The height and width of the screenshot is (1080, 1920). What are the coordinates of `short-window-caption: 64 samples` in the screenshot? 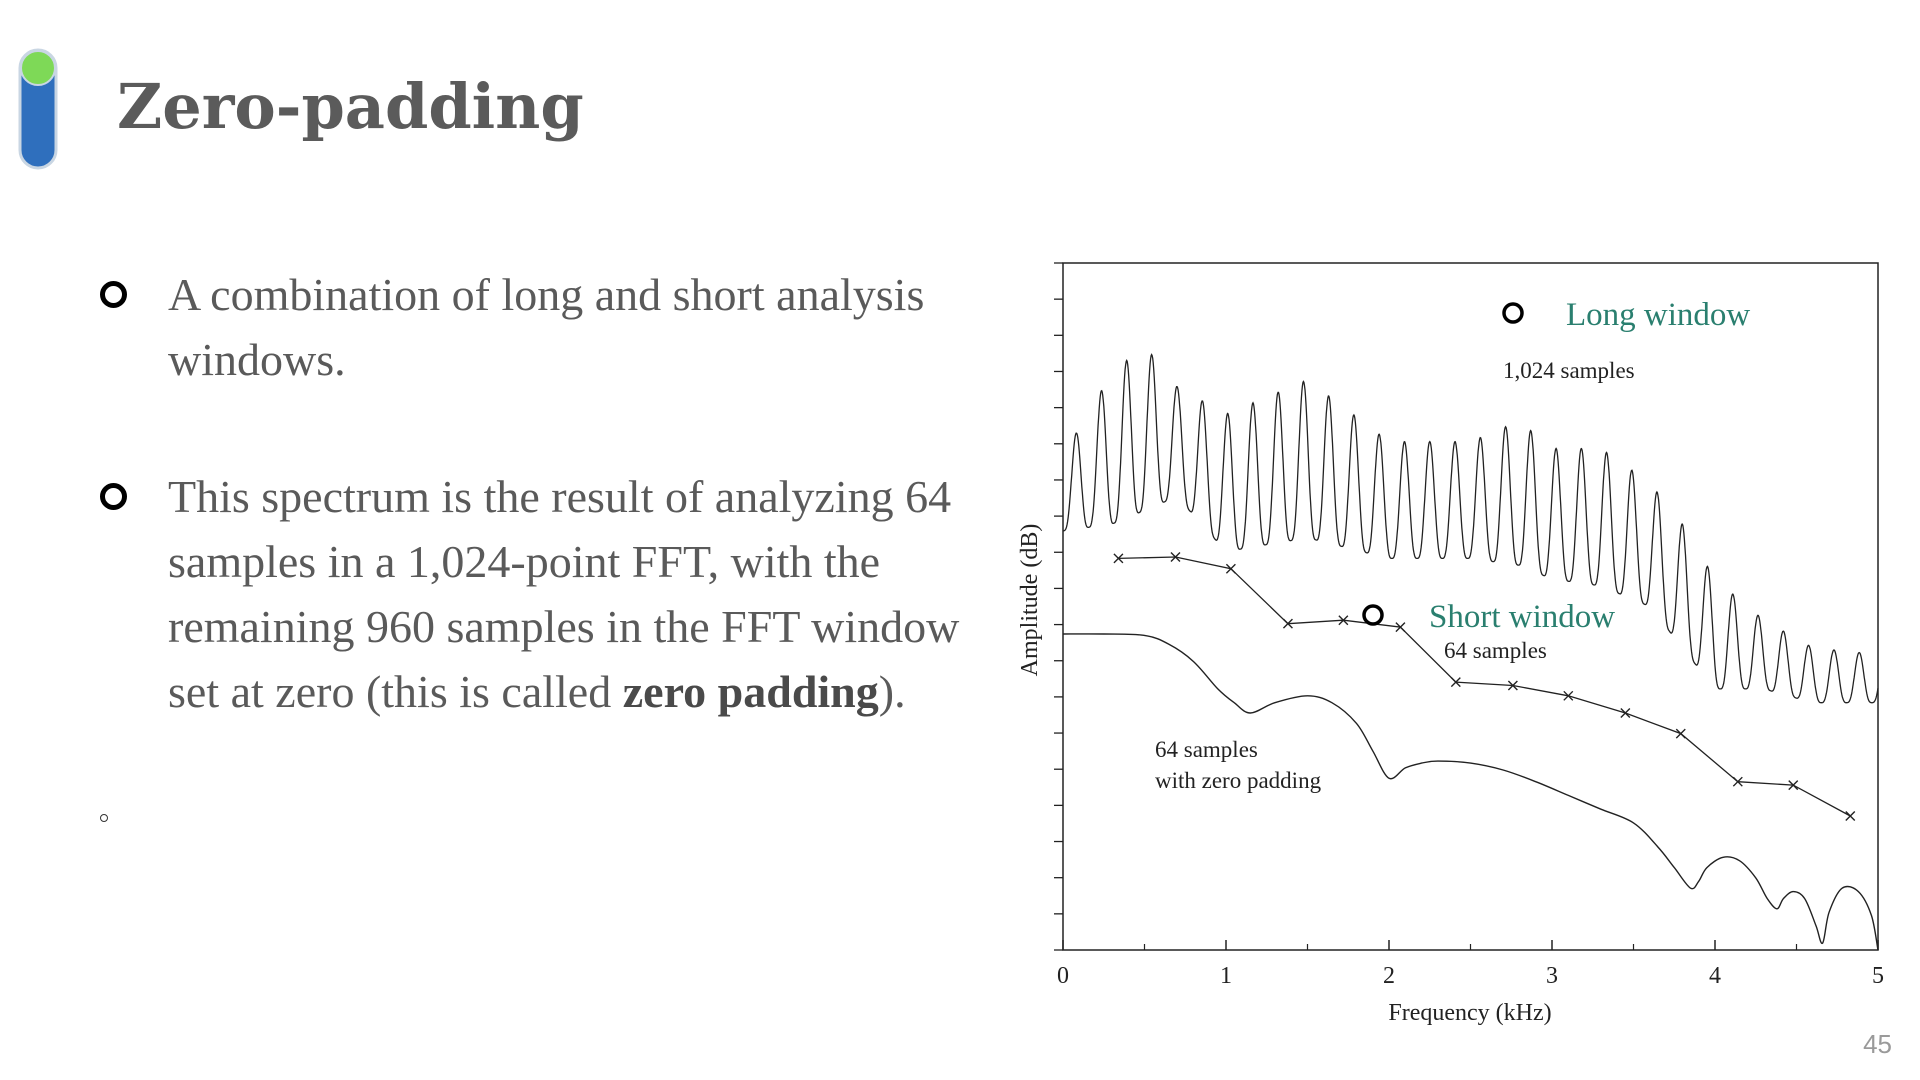 It's located at (1495, 650).